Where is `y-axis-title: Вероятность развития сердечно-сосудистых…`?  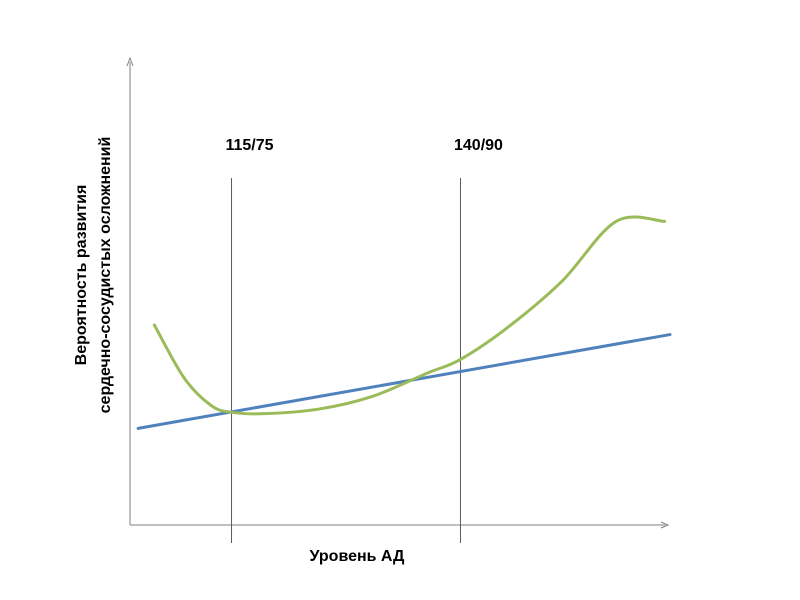
y-axis-title: Вероятность развития сердечно-сосудистых… is located at coordinates (93, 275).